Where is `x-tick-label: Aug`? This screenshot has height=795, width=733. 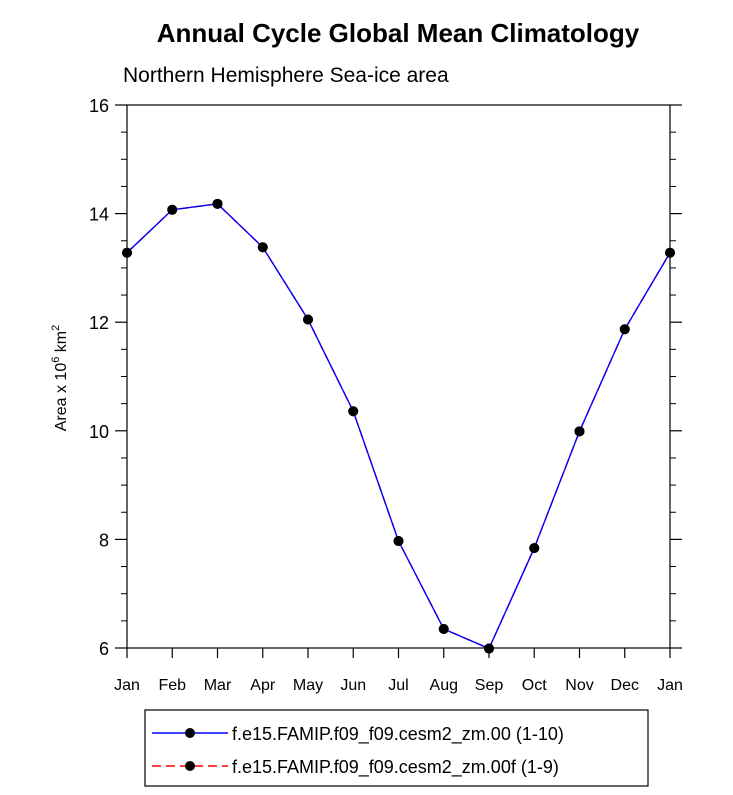
x-tick-label: Aug is located at coordinates (444, 685).